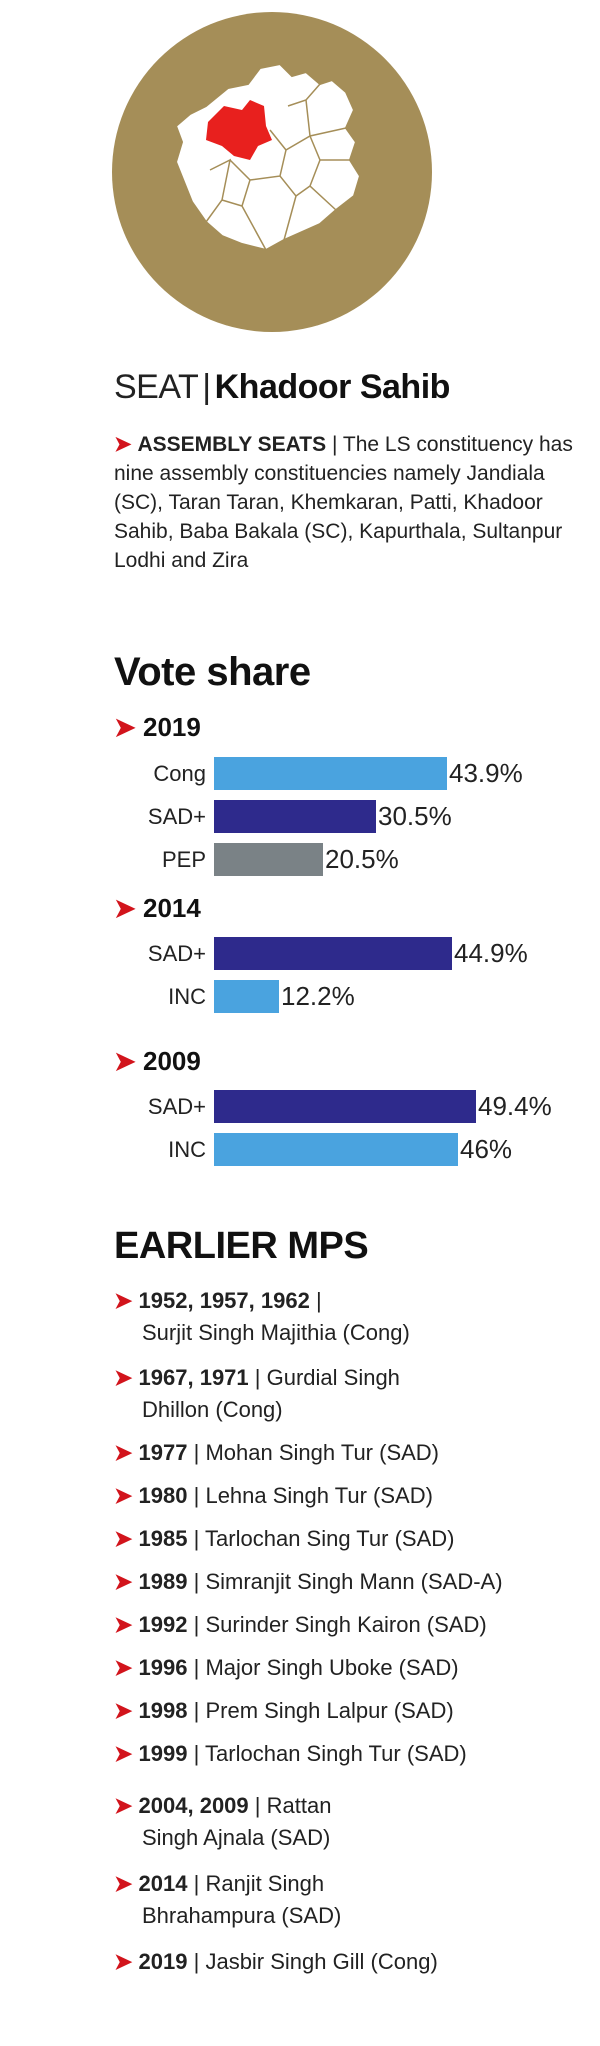 This screenshot has height=2046, width=600. Describe the element at coordinates (163, 1452) in the screenshot. I see `mp-years: 1977` at that location.